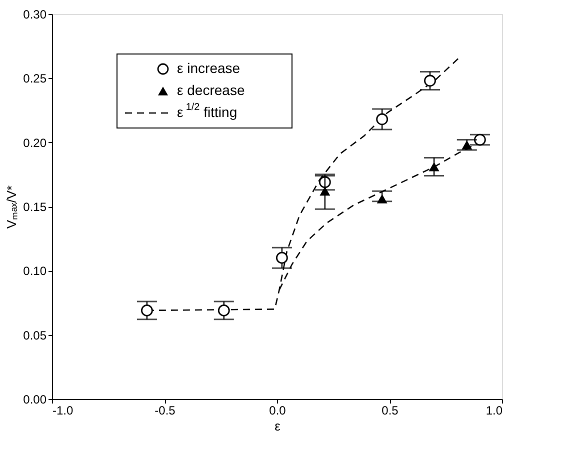  What do you see at coordinates (390, 411) in the screenshot?
I see `x-tick-label: 0.5` at bounding box center [390, 411].